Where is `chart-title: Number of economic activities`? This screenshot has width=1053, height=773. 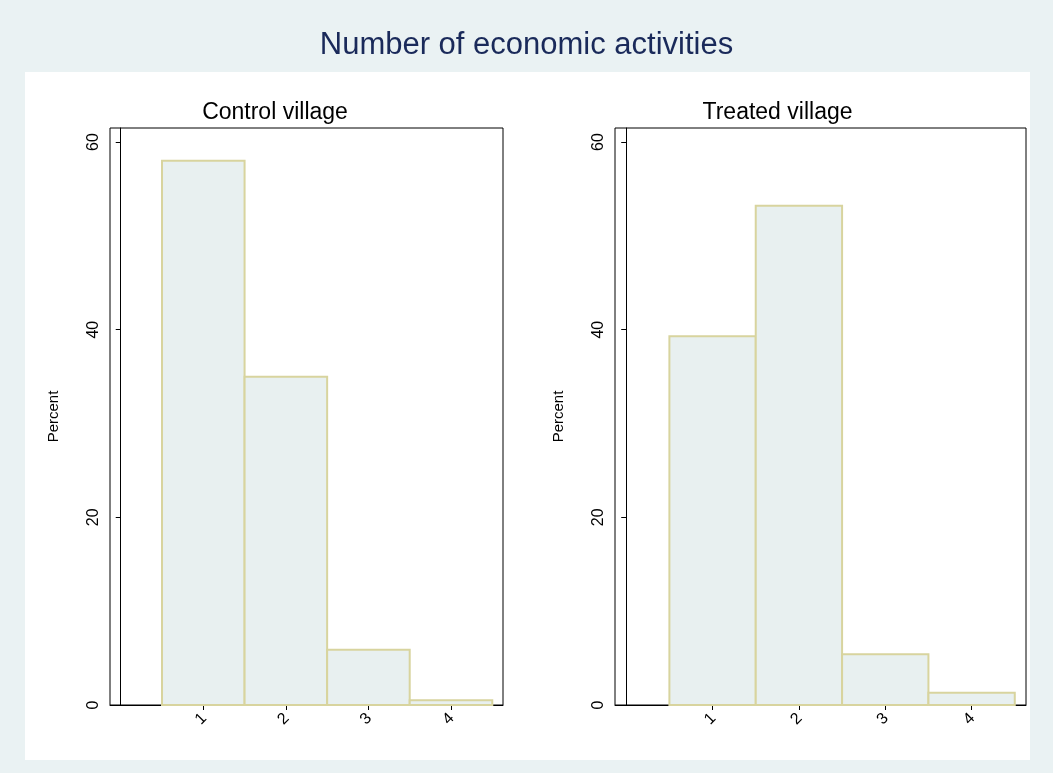
chart-title: Number of economic activities is located at coordinates (526, 44).